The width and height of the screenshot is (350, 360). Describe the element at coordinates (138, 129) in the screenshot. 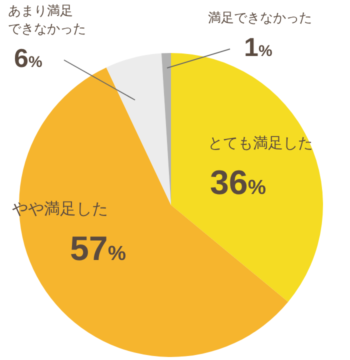

I see `pie-slice` at that location.